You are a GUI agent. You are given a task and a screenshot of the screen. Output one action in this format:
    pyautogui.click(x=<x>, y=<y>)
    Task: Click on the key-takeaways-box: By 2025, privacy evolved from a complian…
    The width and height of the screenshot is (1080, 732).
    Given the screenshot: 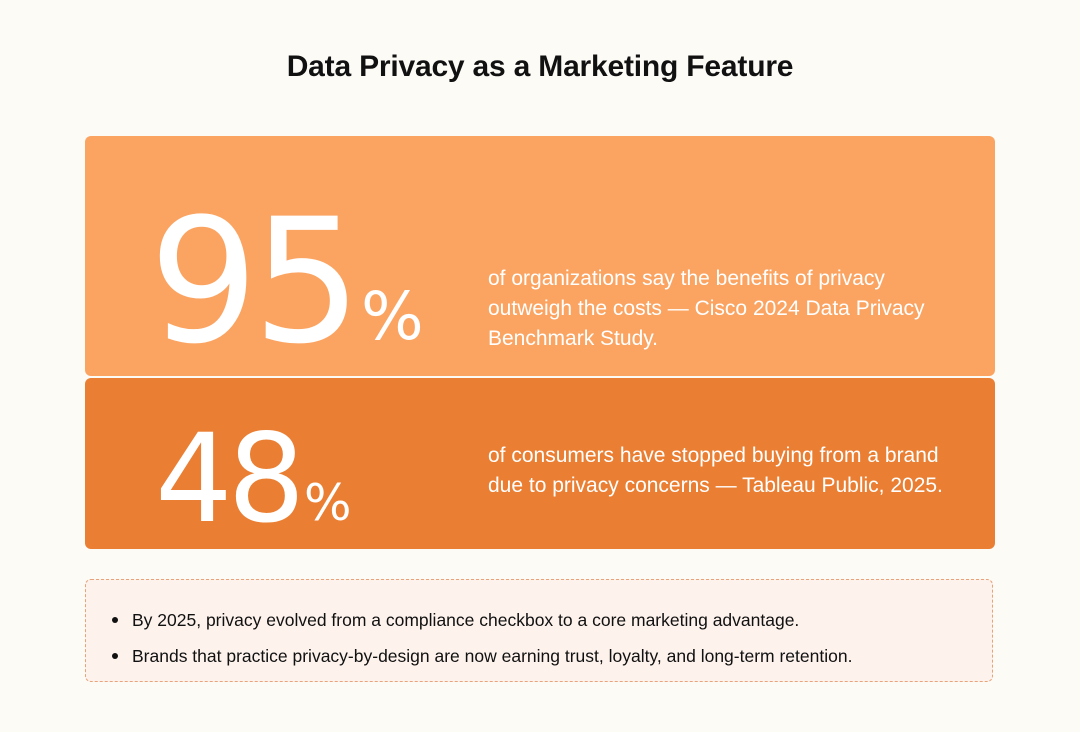 What is the action you would take?
    pyautogui.click(x=539, y=630)
    